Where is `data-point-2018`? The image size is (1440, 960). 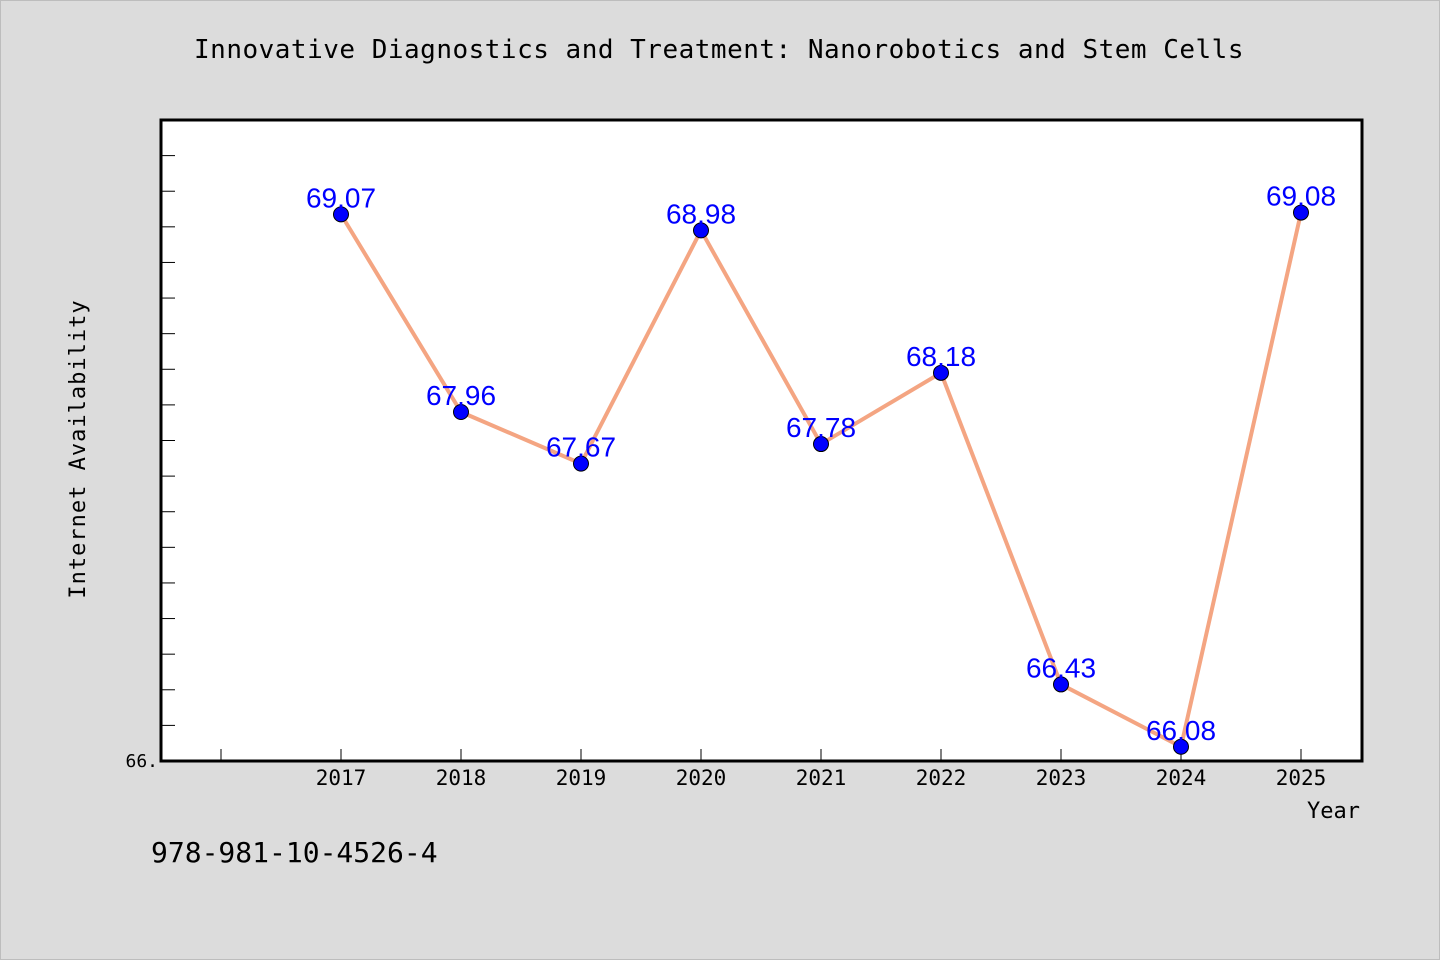 data-point-2018 is located at coordinates (461, 412).